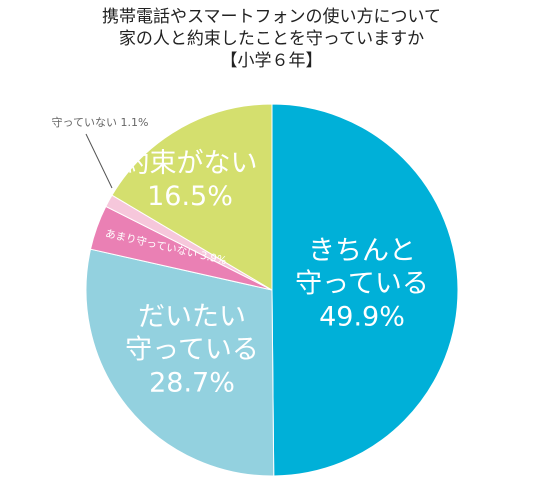 Image resolution: width=543 pixels, height=492 pixels. I want to click on slice-label: 守っていない 1.1%, so click(100, 122).